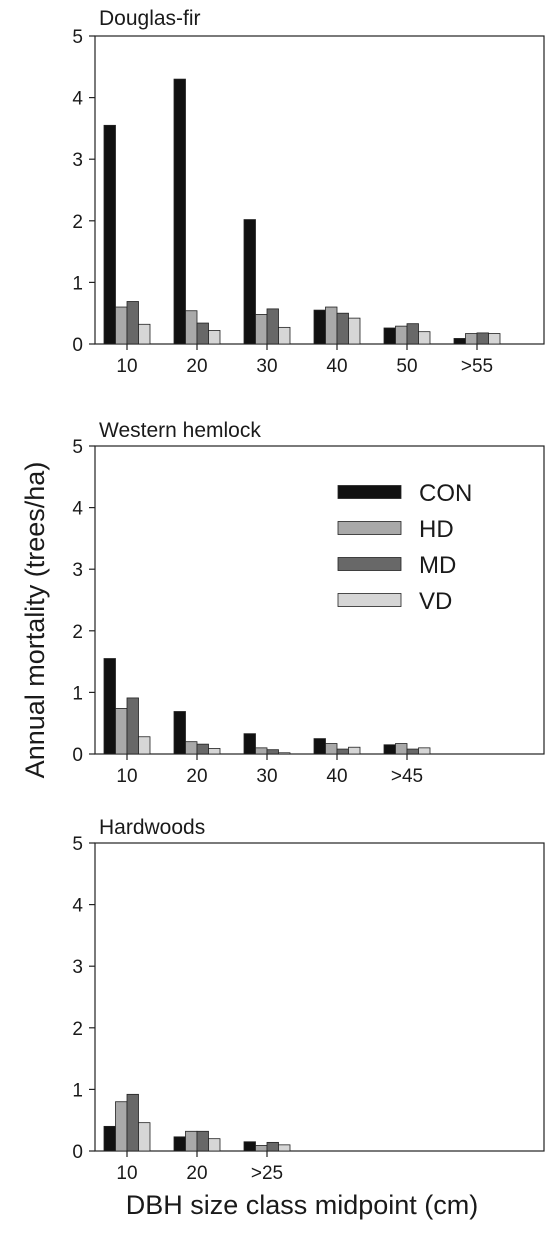  Describe the element at coordinates (406, 366) in the screenshot. I see `x-tick-label: 50` at that location.